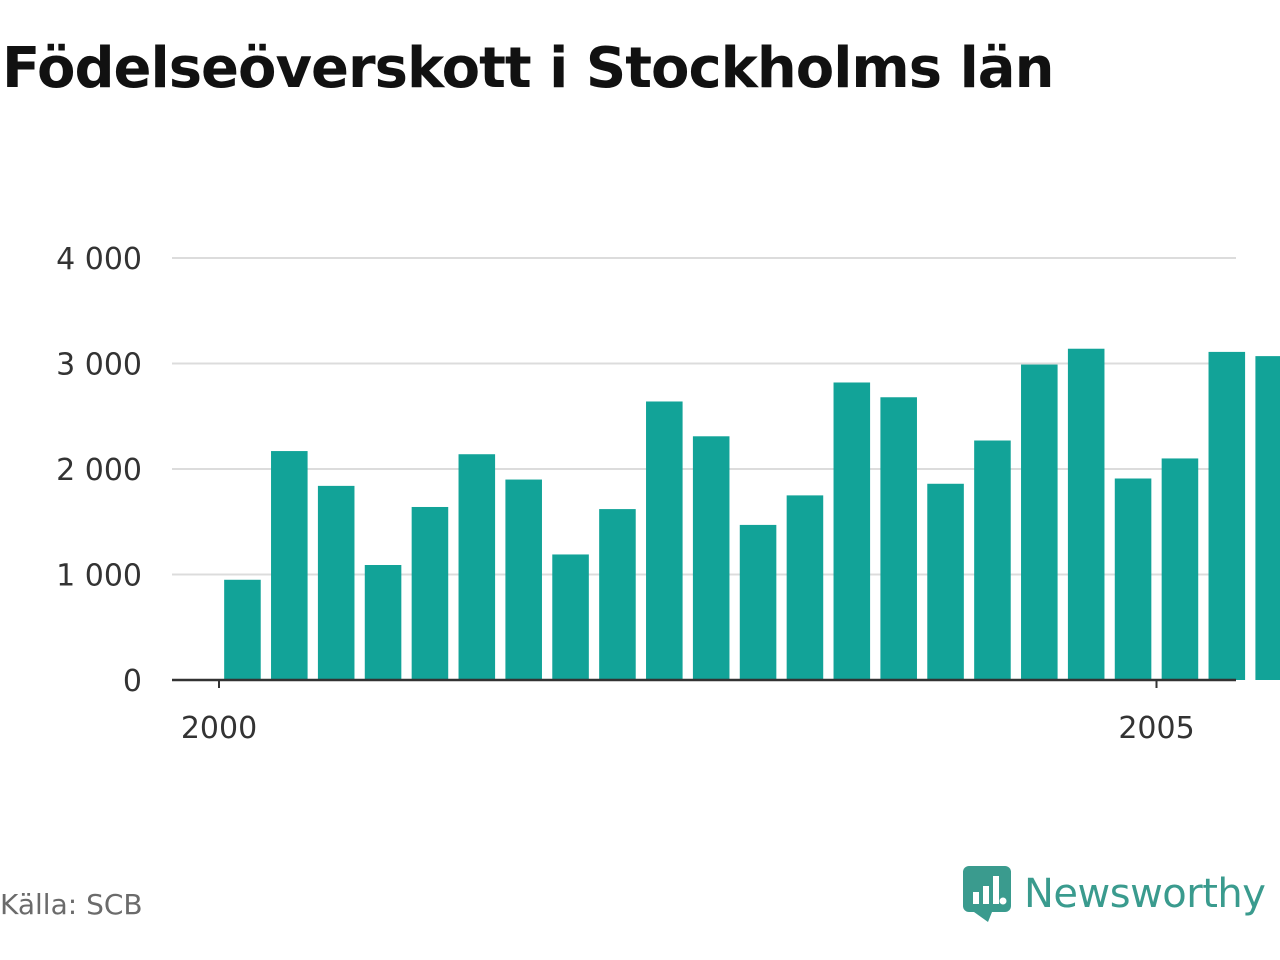 This screenshot has width=1280, height=960. I want to click on brand-name: Newsworthy, so click(1145, 894).